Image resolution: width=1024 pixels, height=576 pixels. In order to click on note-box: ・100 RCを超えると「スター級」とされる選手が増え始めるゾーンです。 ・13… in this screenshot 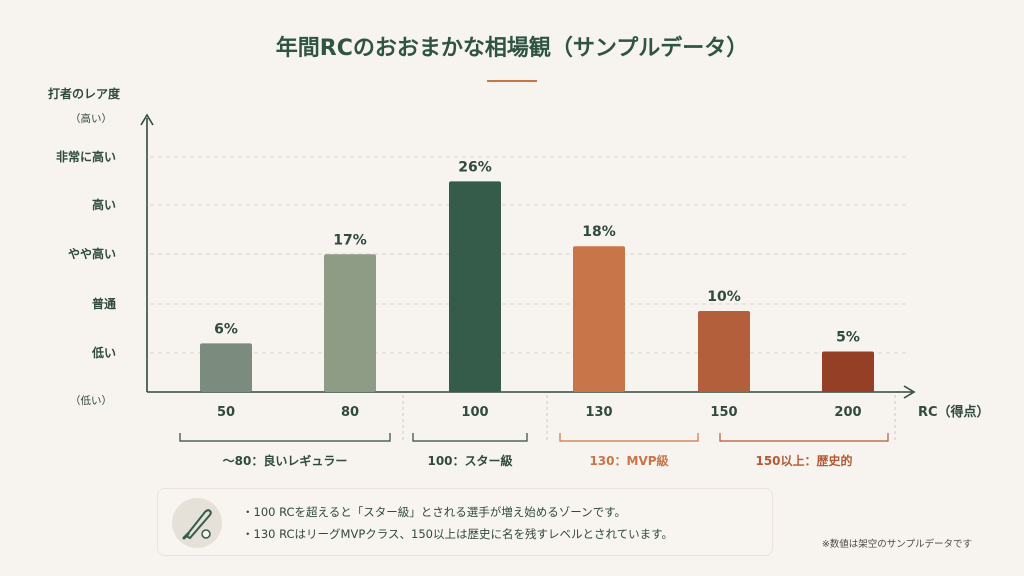, I will do `click(465, 522)`.